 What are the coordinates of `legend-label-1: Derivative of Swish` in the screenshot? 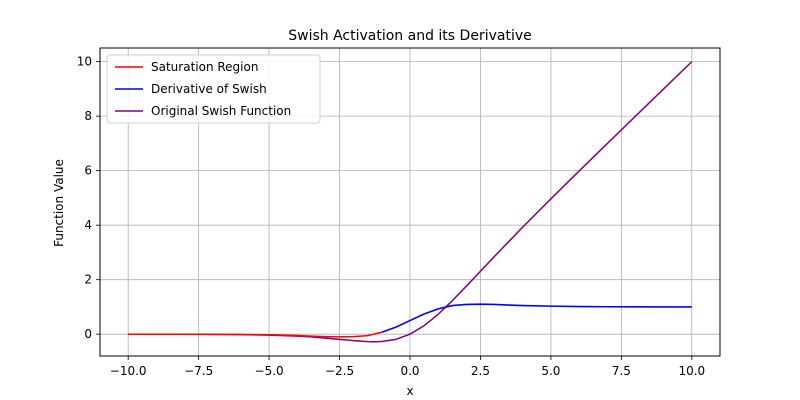 It's located at (209, 89).